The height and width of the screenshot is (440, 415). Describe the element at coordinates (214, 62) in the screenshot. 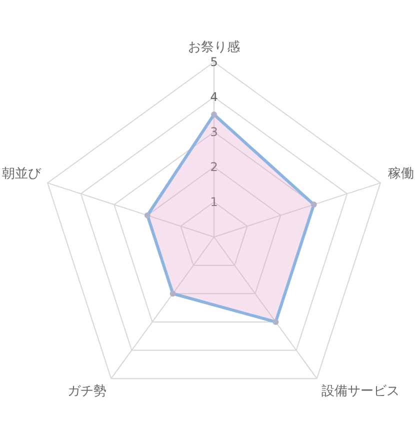

I see `y-tick-label: 5` at that location.